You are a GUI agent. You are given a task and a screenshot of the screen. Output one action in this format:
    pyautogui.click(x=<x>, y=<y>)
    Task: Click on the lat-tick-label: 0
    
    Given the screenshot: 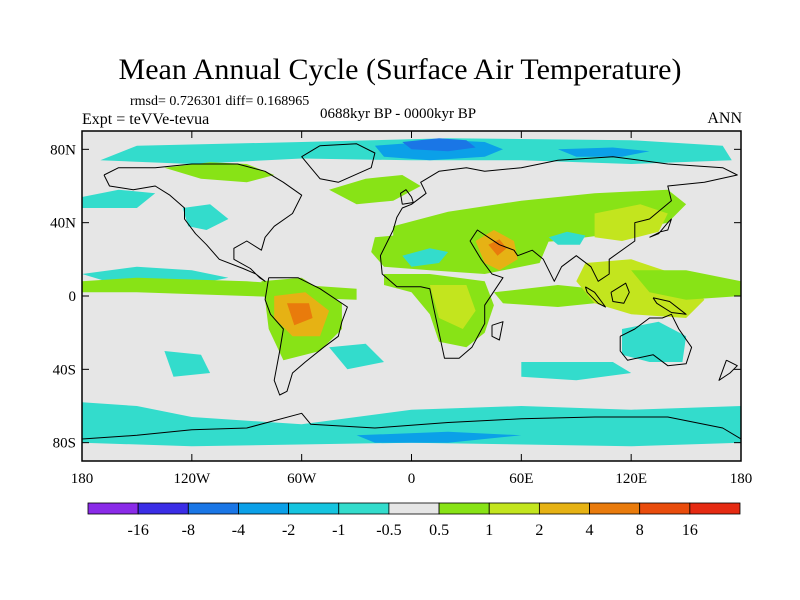 What is the action you would take?
    pyautogui.click(x=73, y=297)
    